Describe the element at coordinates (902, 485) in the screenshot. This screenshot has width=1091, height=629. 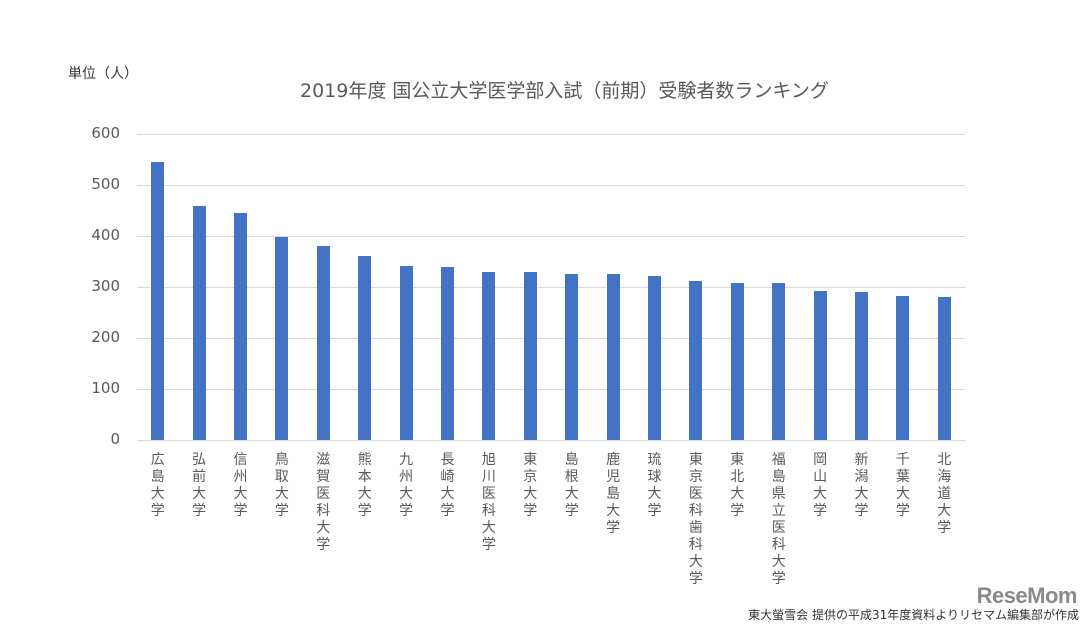
I see `x-tick-label: 千葉大学` at that location.